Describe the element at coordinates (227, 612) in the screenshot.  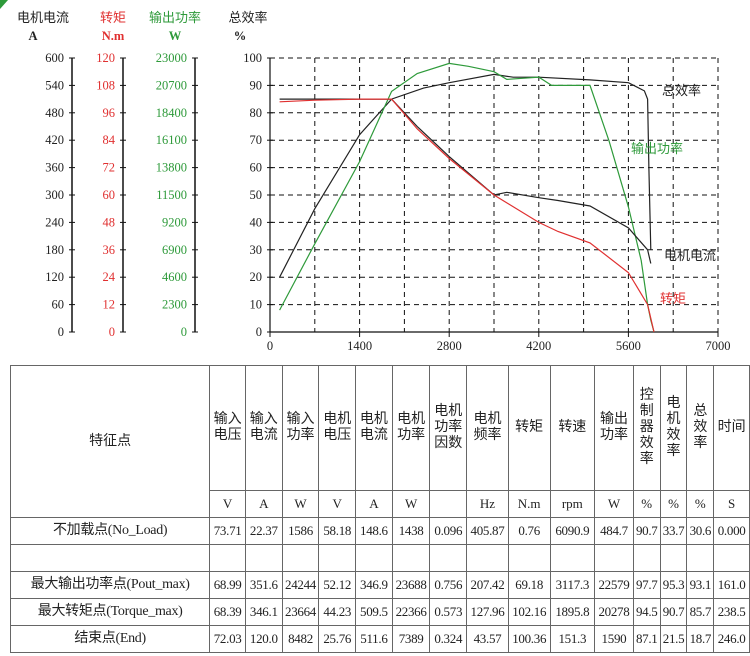
I see `value-cell: 68.39` at that location.